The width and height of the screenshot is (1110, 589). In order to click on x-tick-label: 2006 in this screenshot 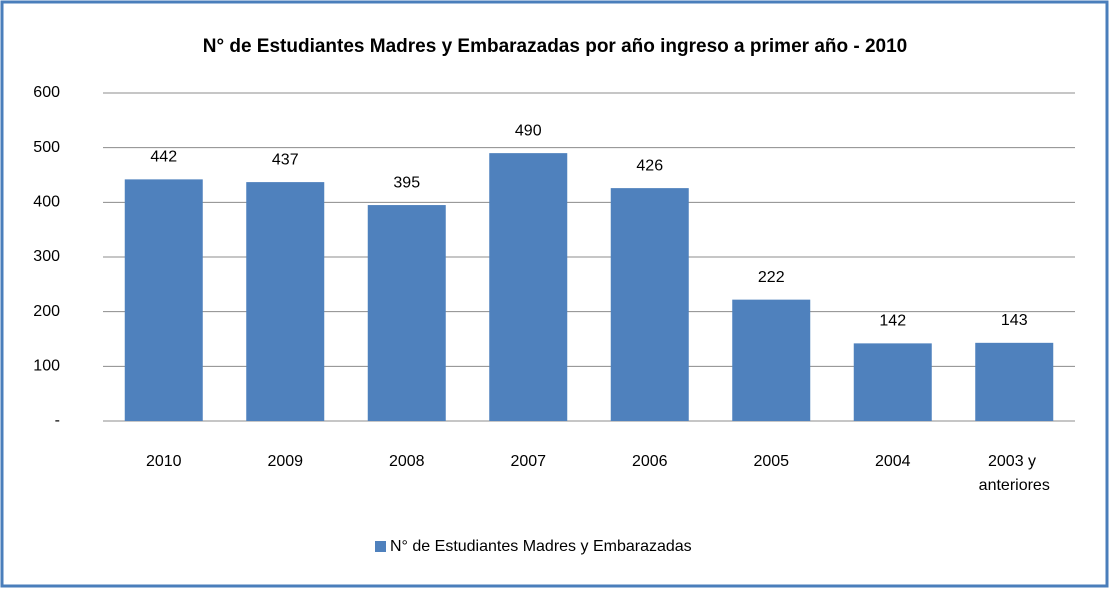, I will do `click(650, 461)`.